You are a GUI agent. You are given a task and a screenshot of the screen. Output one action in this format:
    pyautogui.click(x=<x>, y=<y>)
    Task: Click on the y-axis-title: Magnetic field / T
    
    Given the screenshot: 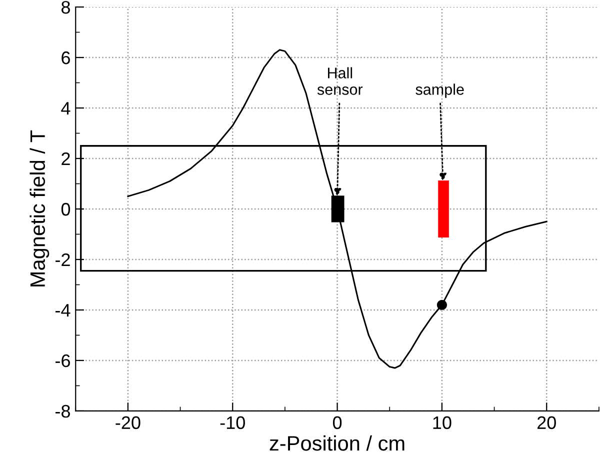 What is the action you would take?
    pyautogui.click(x=40, y=208)
    